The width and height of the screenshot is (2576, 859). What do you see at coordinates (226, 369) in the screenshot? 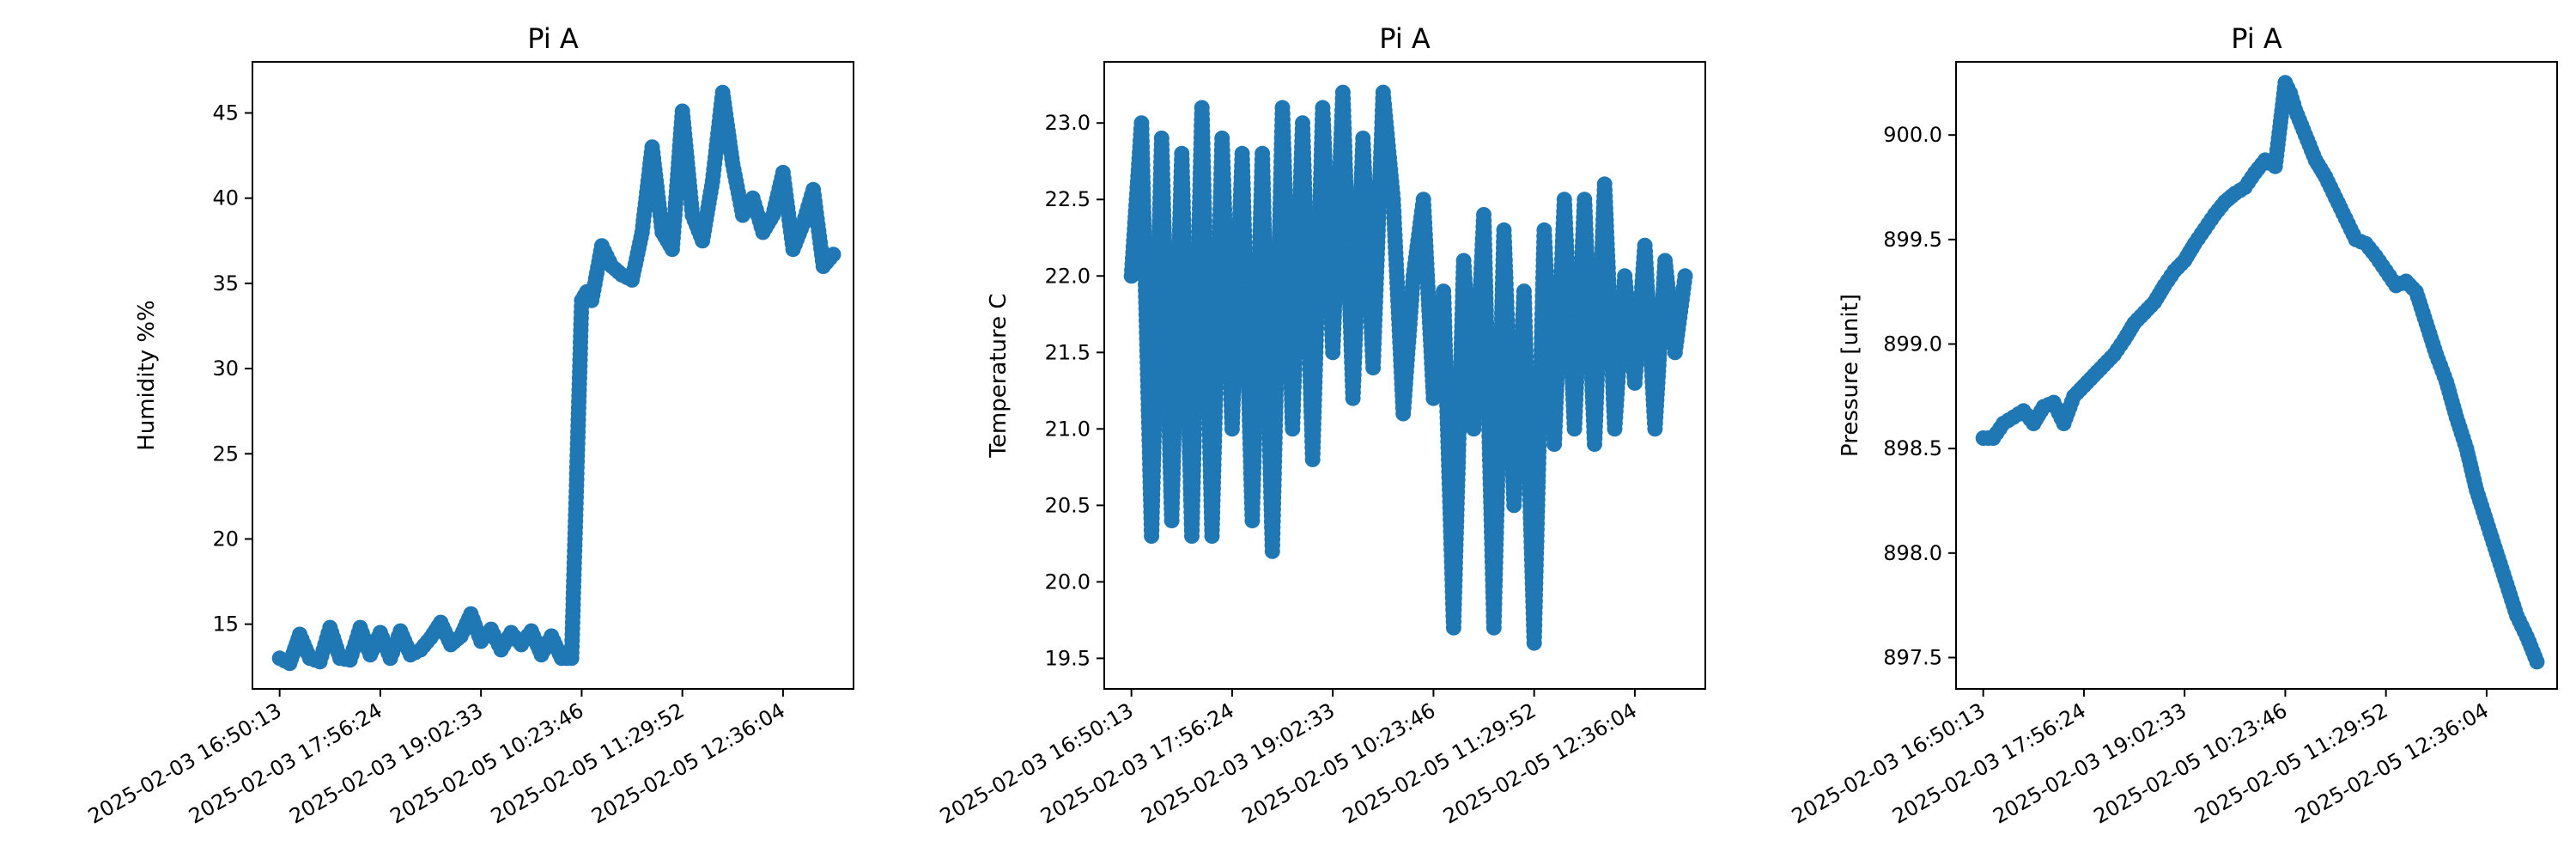
I see `y-tick-label: 30` at bounding box center [226, 369].